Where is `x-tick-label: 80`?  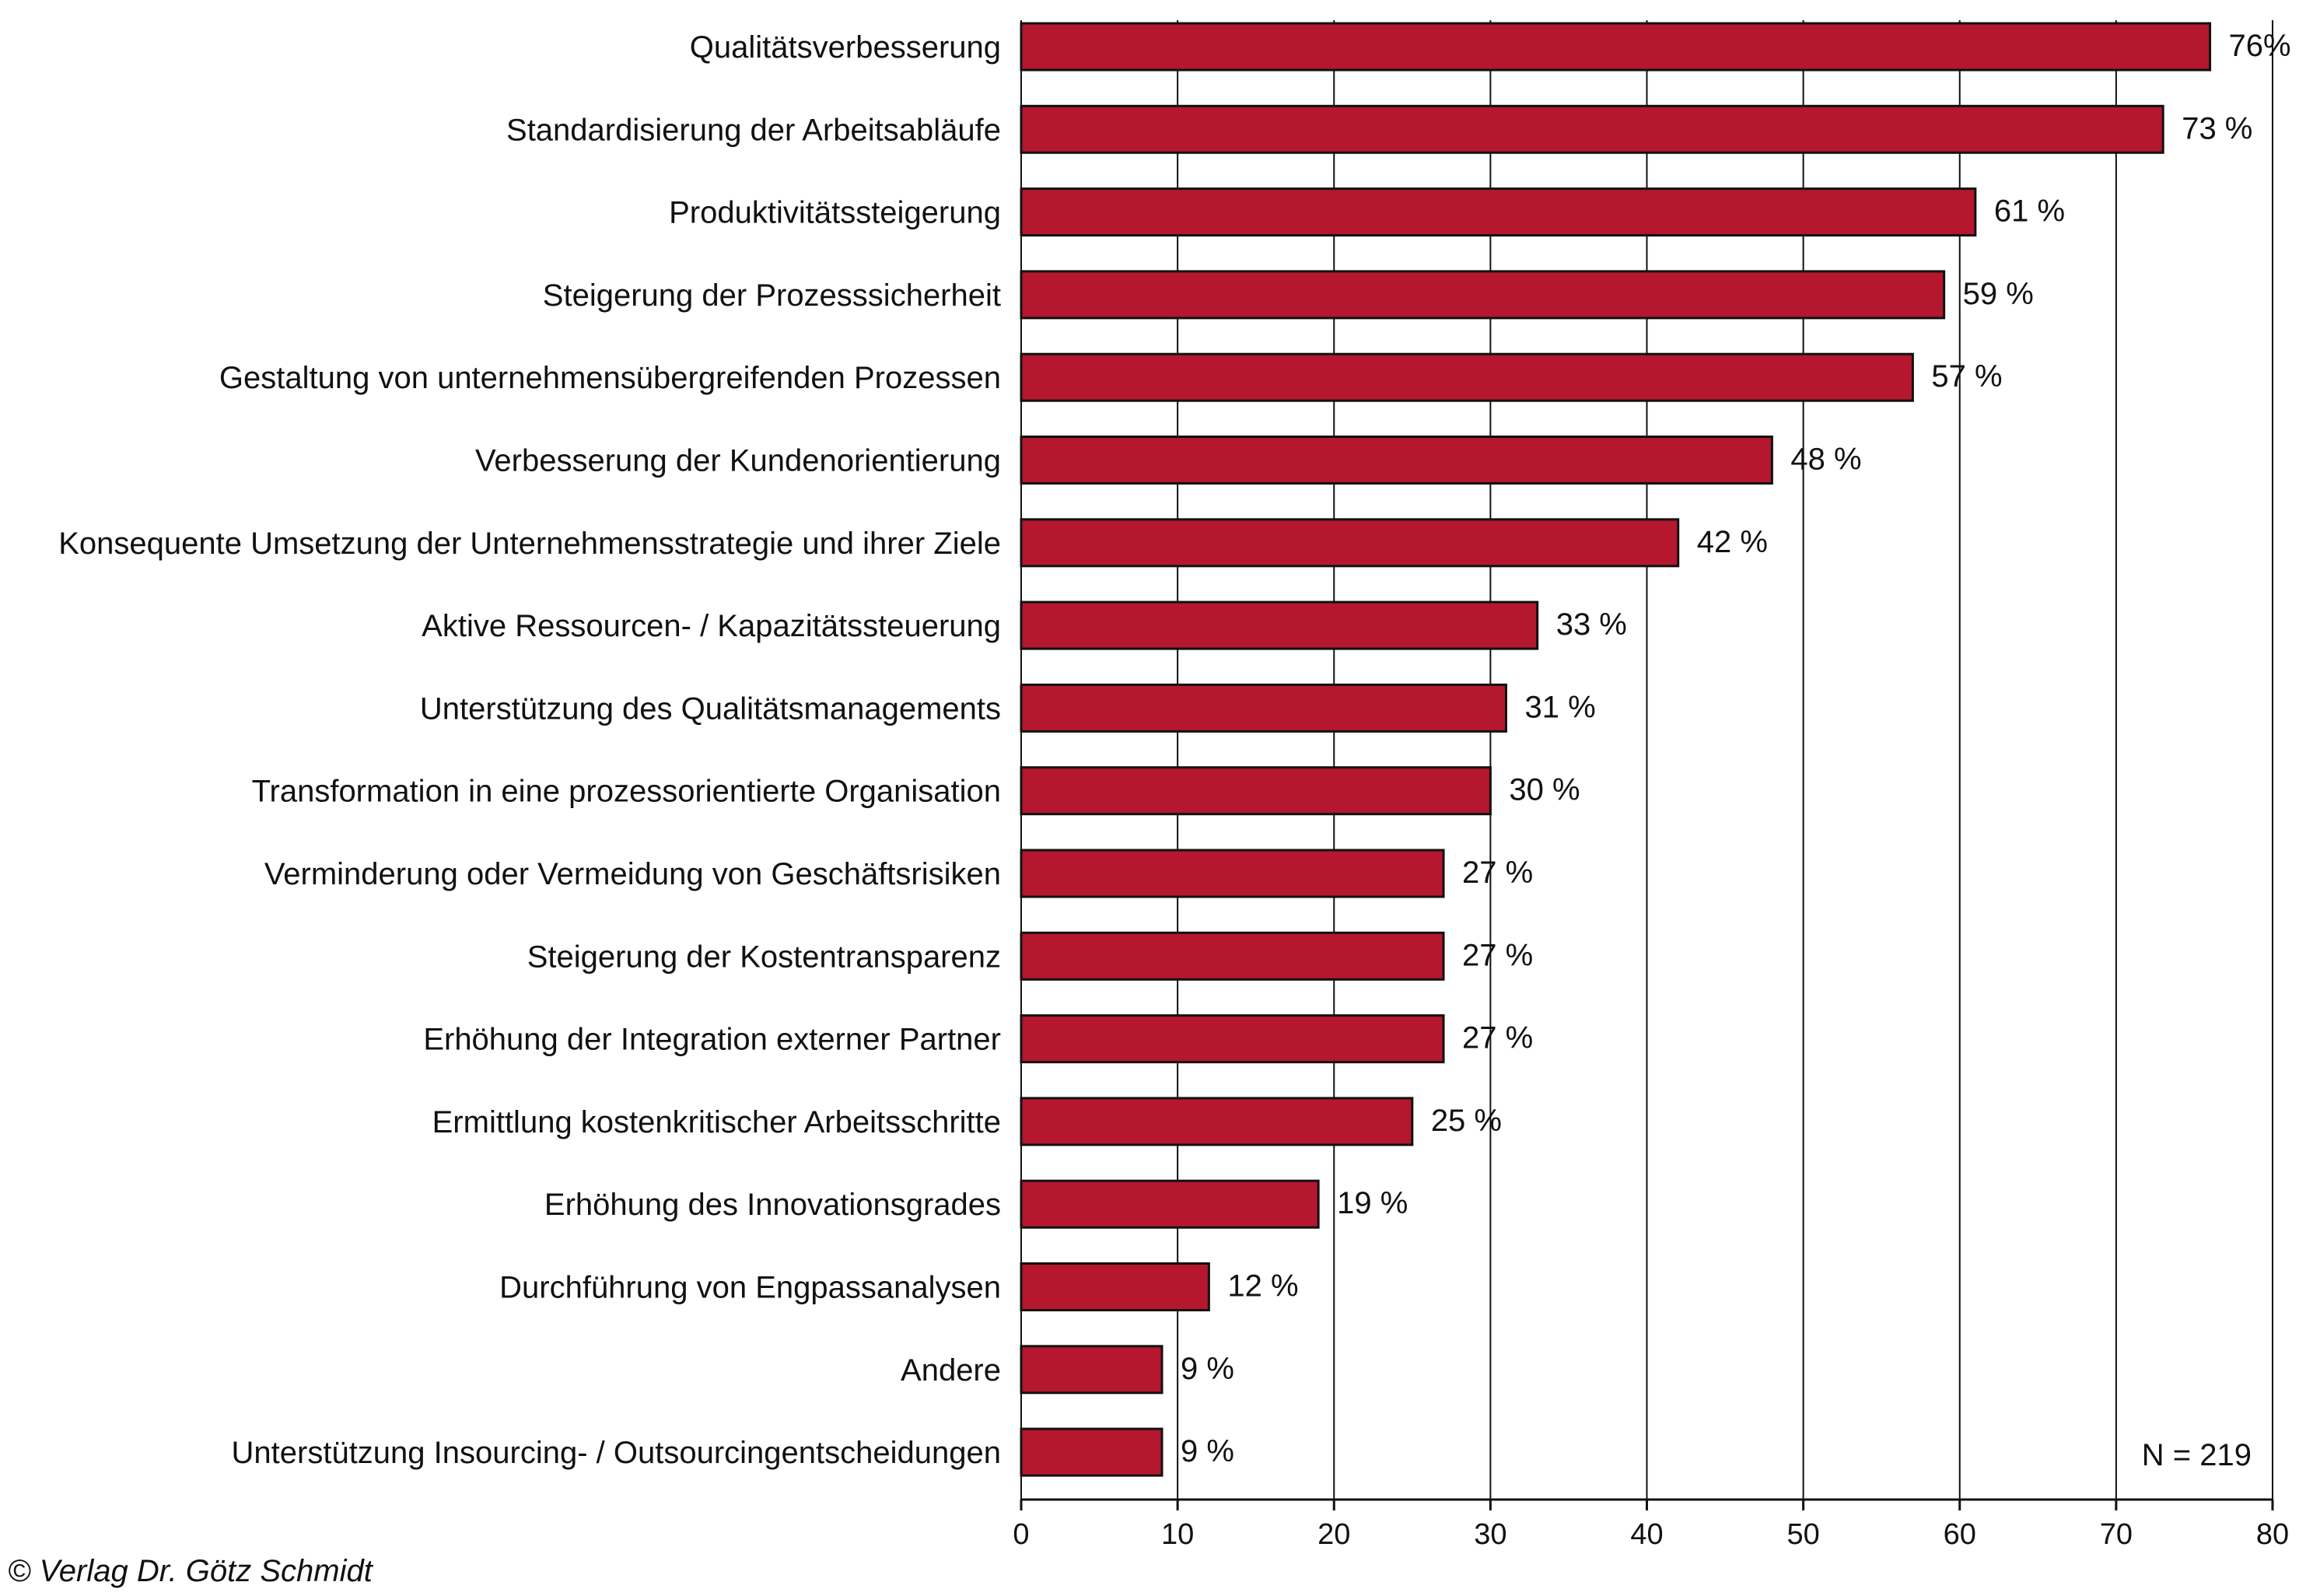 x-tick-label: 80 is located at coordinates (2272, 1535).